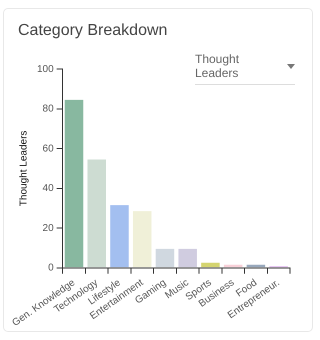 The image size is (320, 340). What do you see at coordinates (93, 31) in the screenshot?
I see `chart-title: Category Breakdown` at bounding box center [93, 31].